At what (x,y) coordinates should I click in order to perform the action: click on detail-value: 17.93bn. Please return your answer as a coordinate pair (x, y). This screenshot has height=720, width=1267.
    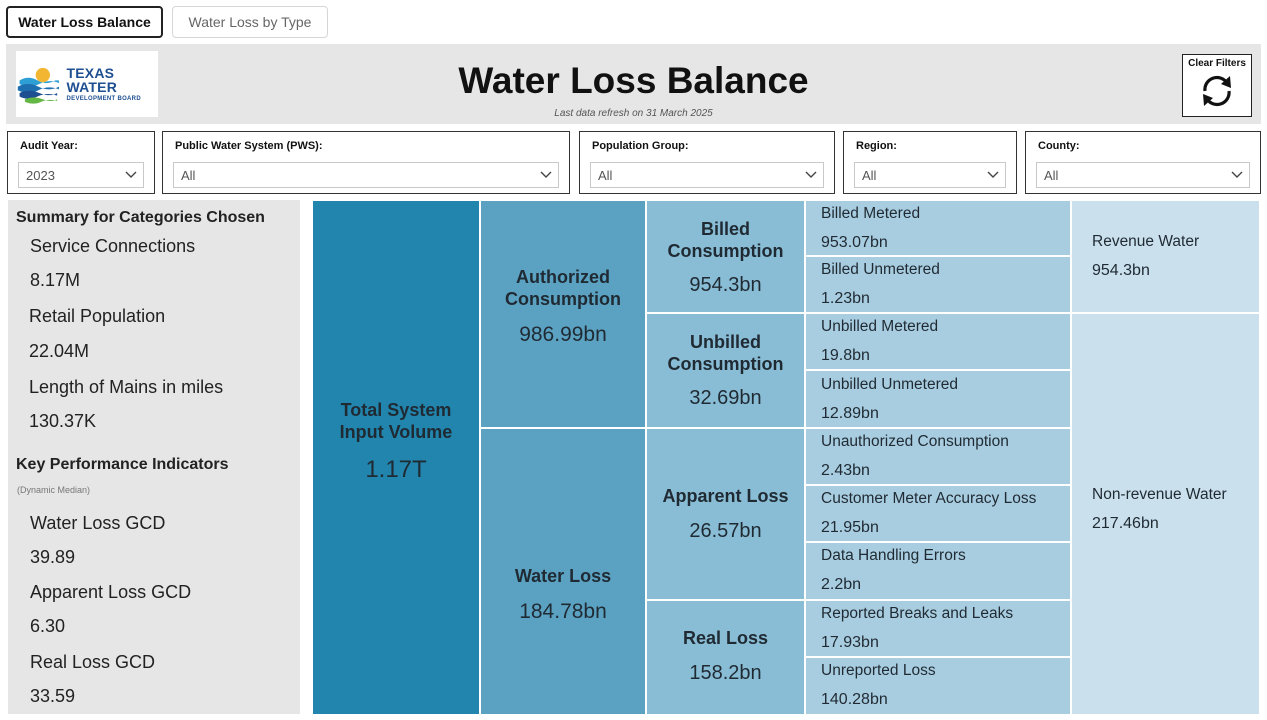
    Looking at the image, I should click on (850, 643).